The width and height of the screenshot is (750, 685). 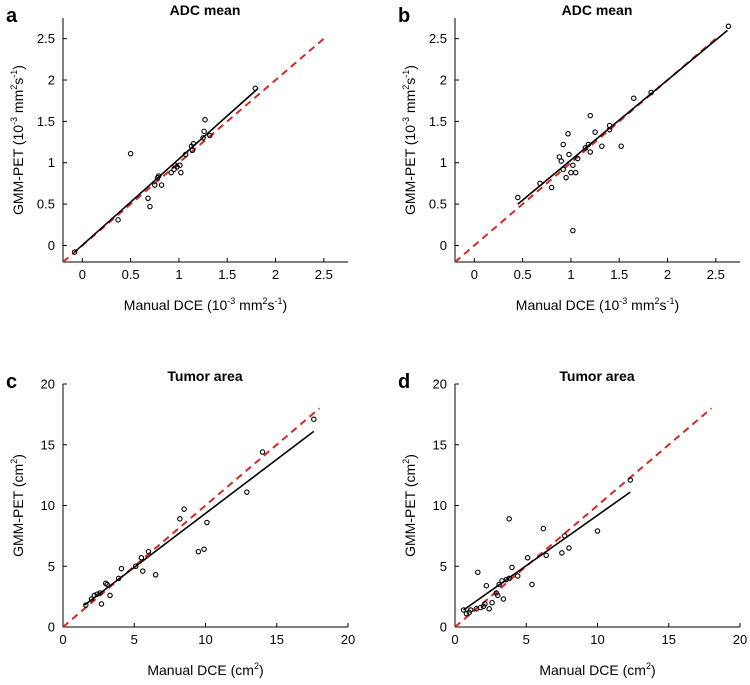 What do you see at coordinates (443, 162) in the screenshot?
I see `y-tick-label: 1` at bounding box center [443, 162].